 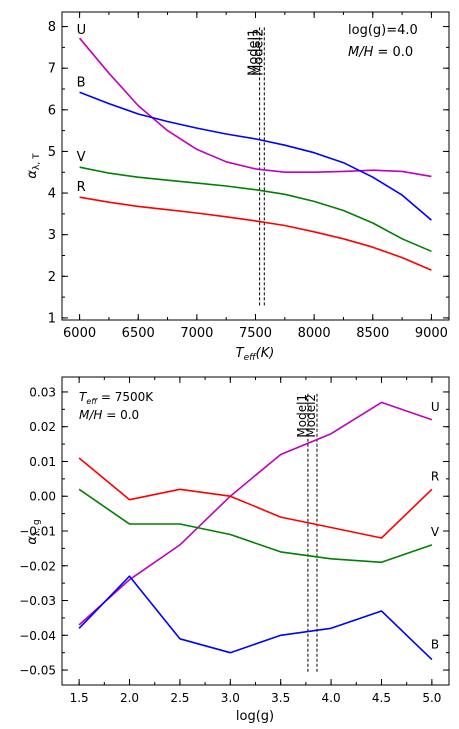 I want to click on y-tick-label: −0.04, so click(x=37, y=636).